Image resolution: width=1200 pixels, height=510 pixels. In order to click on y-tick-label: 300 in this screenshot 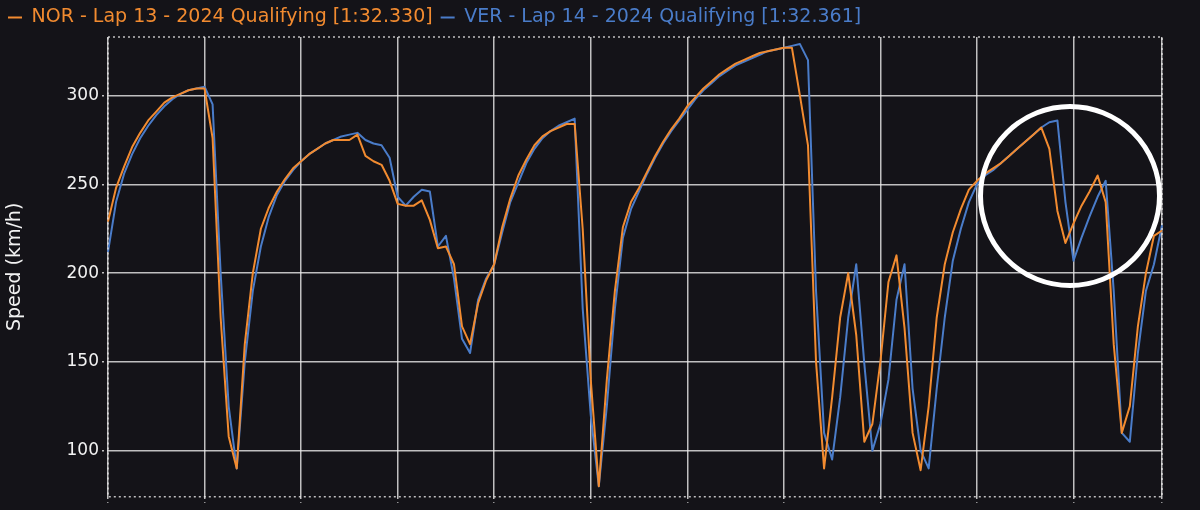, I will do `click(82, 94)`.